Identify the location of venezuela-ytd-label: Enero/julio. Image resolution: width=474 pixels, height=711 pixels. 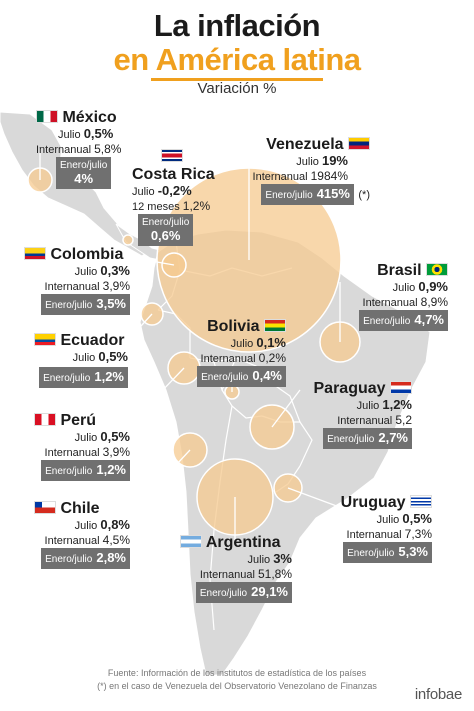
(289, 195).